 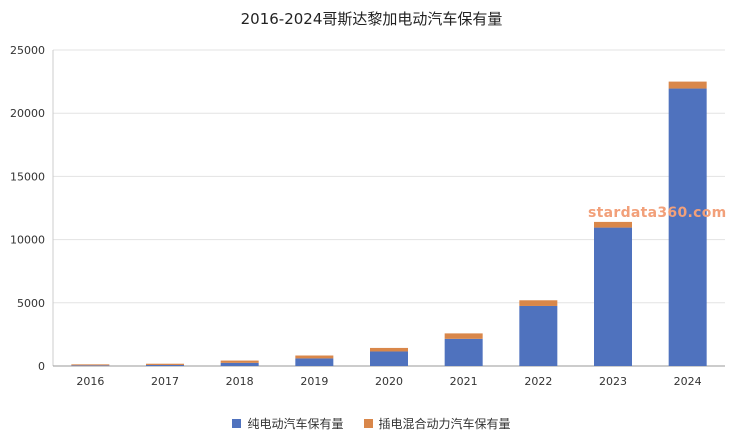 What do you see at coordinates (444, 424) in the screenshot?
I see `legend-label: 插电混合动力汽车保有量` at bounding box center [444, 424].